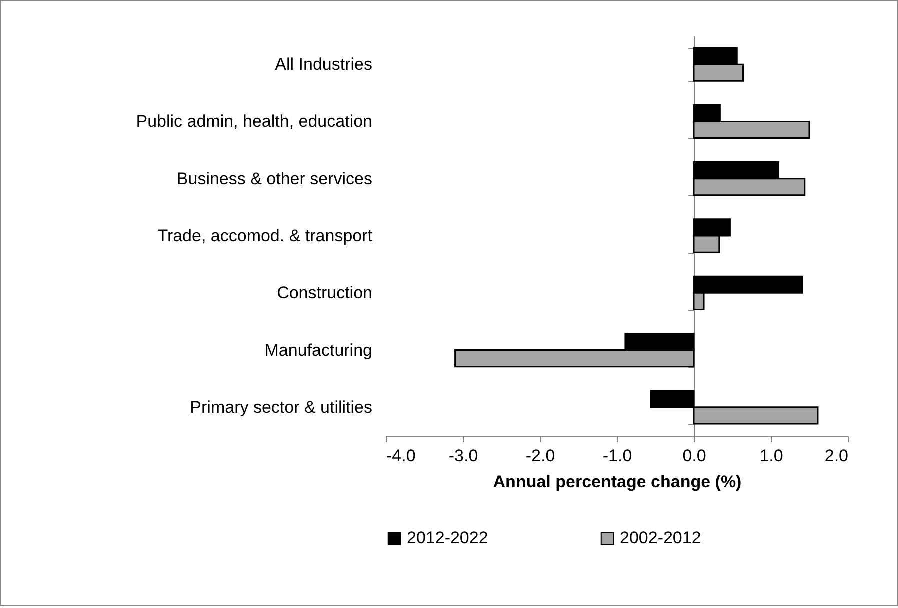  What do you see at coordinates (541, 456) in the screenshot?
I see `x-tick-label: -2.0` at bounding box center [541, 456].